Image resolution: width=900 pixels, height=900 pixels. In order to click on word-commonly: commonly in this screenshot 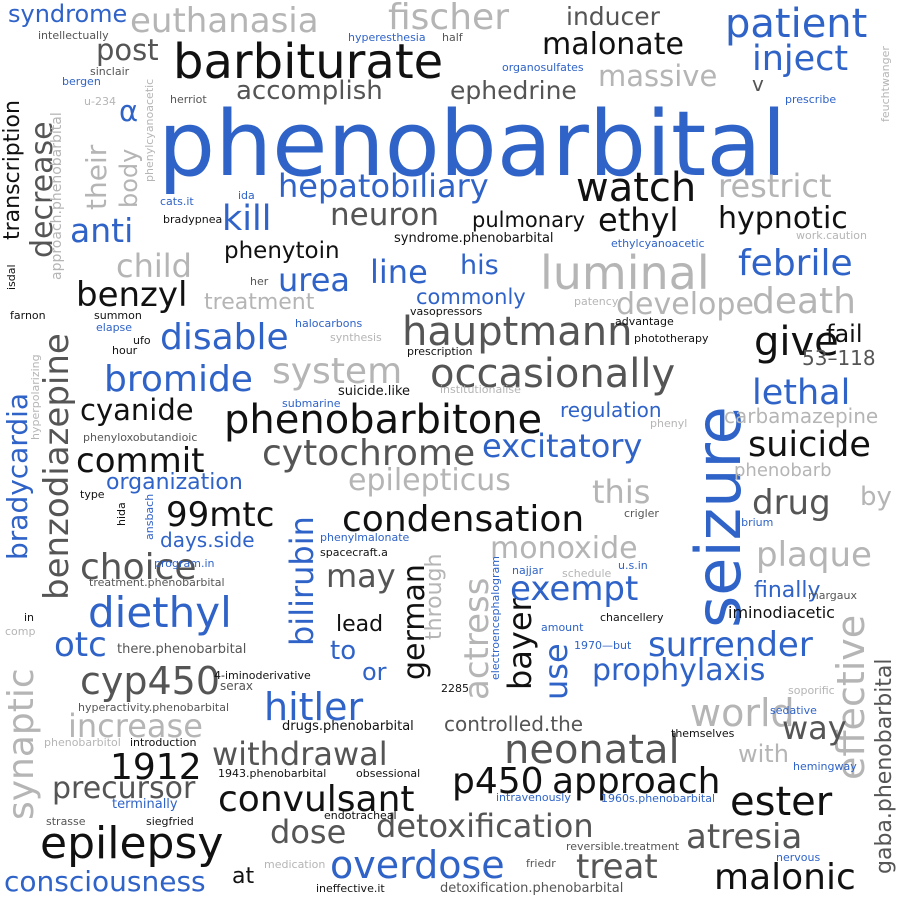, I will do `click(471, 297)`.